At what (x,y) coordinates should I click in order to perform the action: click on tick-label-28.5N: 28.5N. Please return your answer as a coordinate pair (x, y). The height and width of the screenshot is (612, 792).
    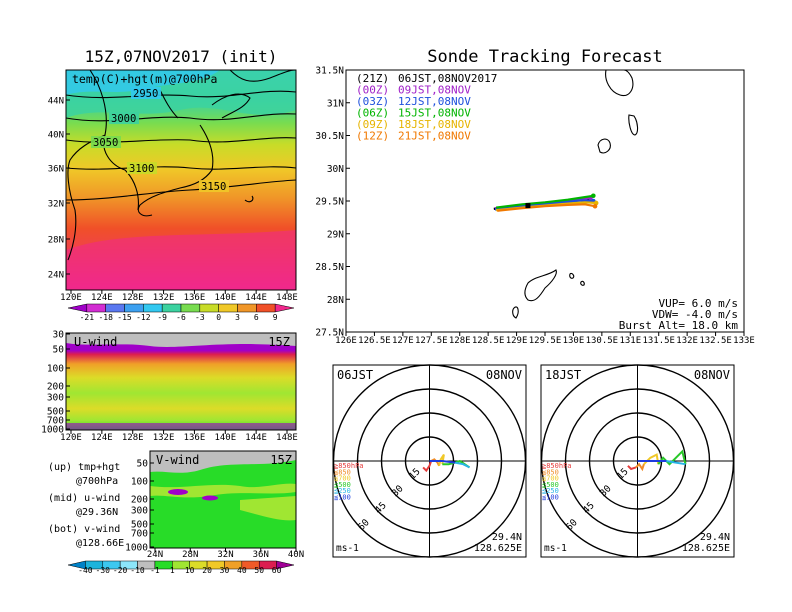
    Looking at the image, I should click on (329, 267).